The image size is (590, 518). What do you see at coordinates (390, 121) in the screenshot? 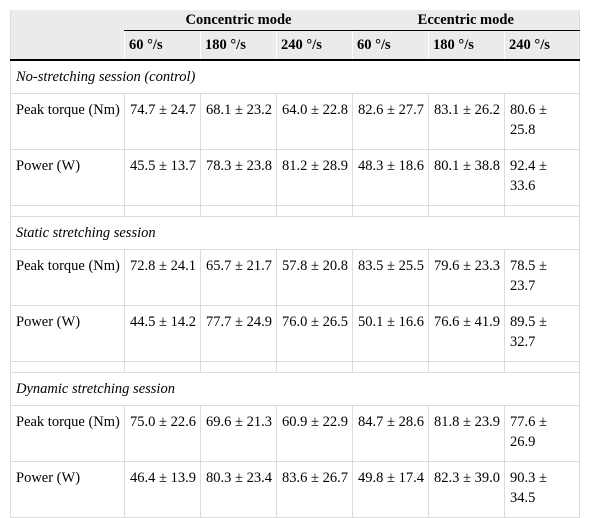
I see `table-cell: 82.6 ± 27.7` at bounding box center [390, 121].